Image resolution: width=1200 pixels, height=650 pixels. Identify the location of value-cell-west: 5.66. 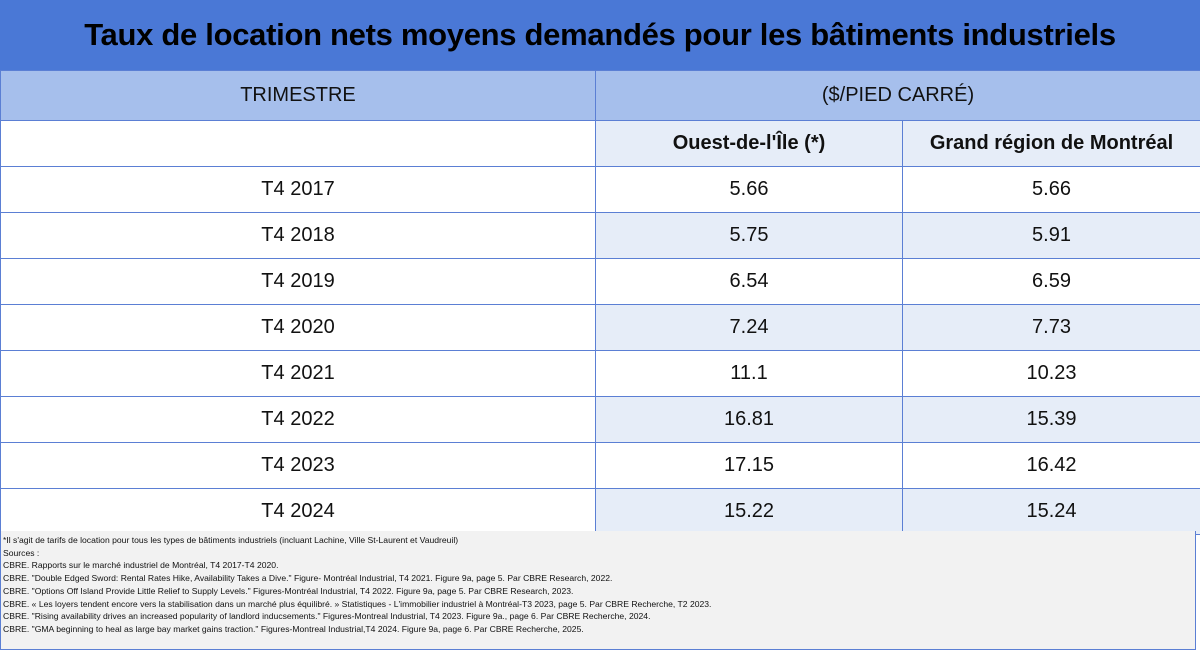
(749, 189).